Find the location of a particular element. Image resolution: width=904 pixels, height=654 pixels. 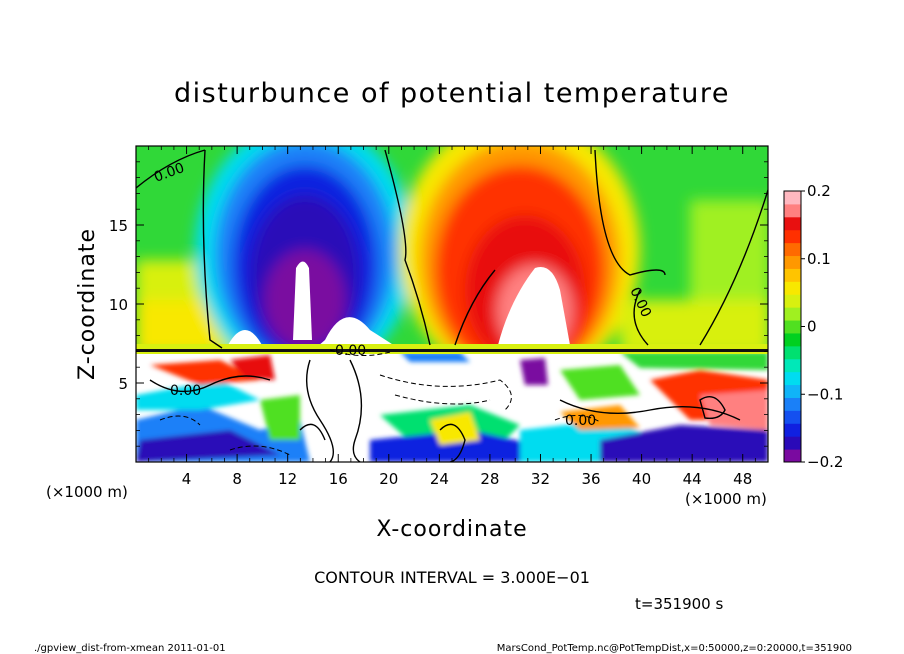

dashed-contours is located at coordinates (380, 402).